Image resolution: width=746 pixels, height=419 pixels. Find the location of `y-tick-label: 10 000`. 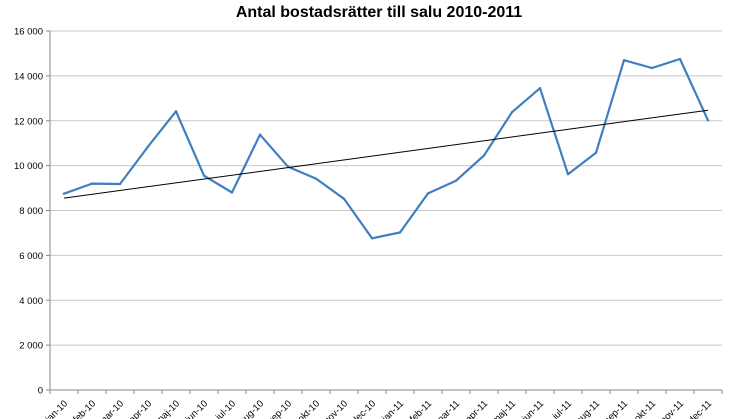

y-tick-label: 10 000 is located at coordinates (28, 166).